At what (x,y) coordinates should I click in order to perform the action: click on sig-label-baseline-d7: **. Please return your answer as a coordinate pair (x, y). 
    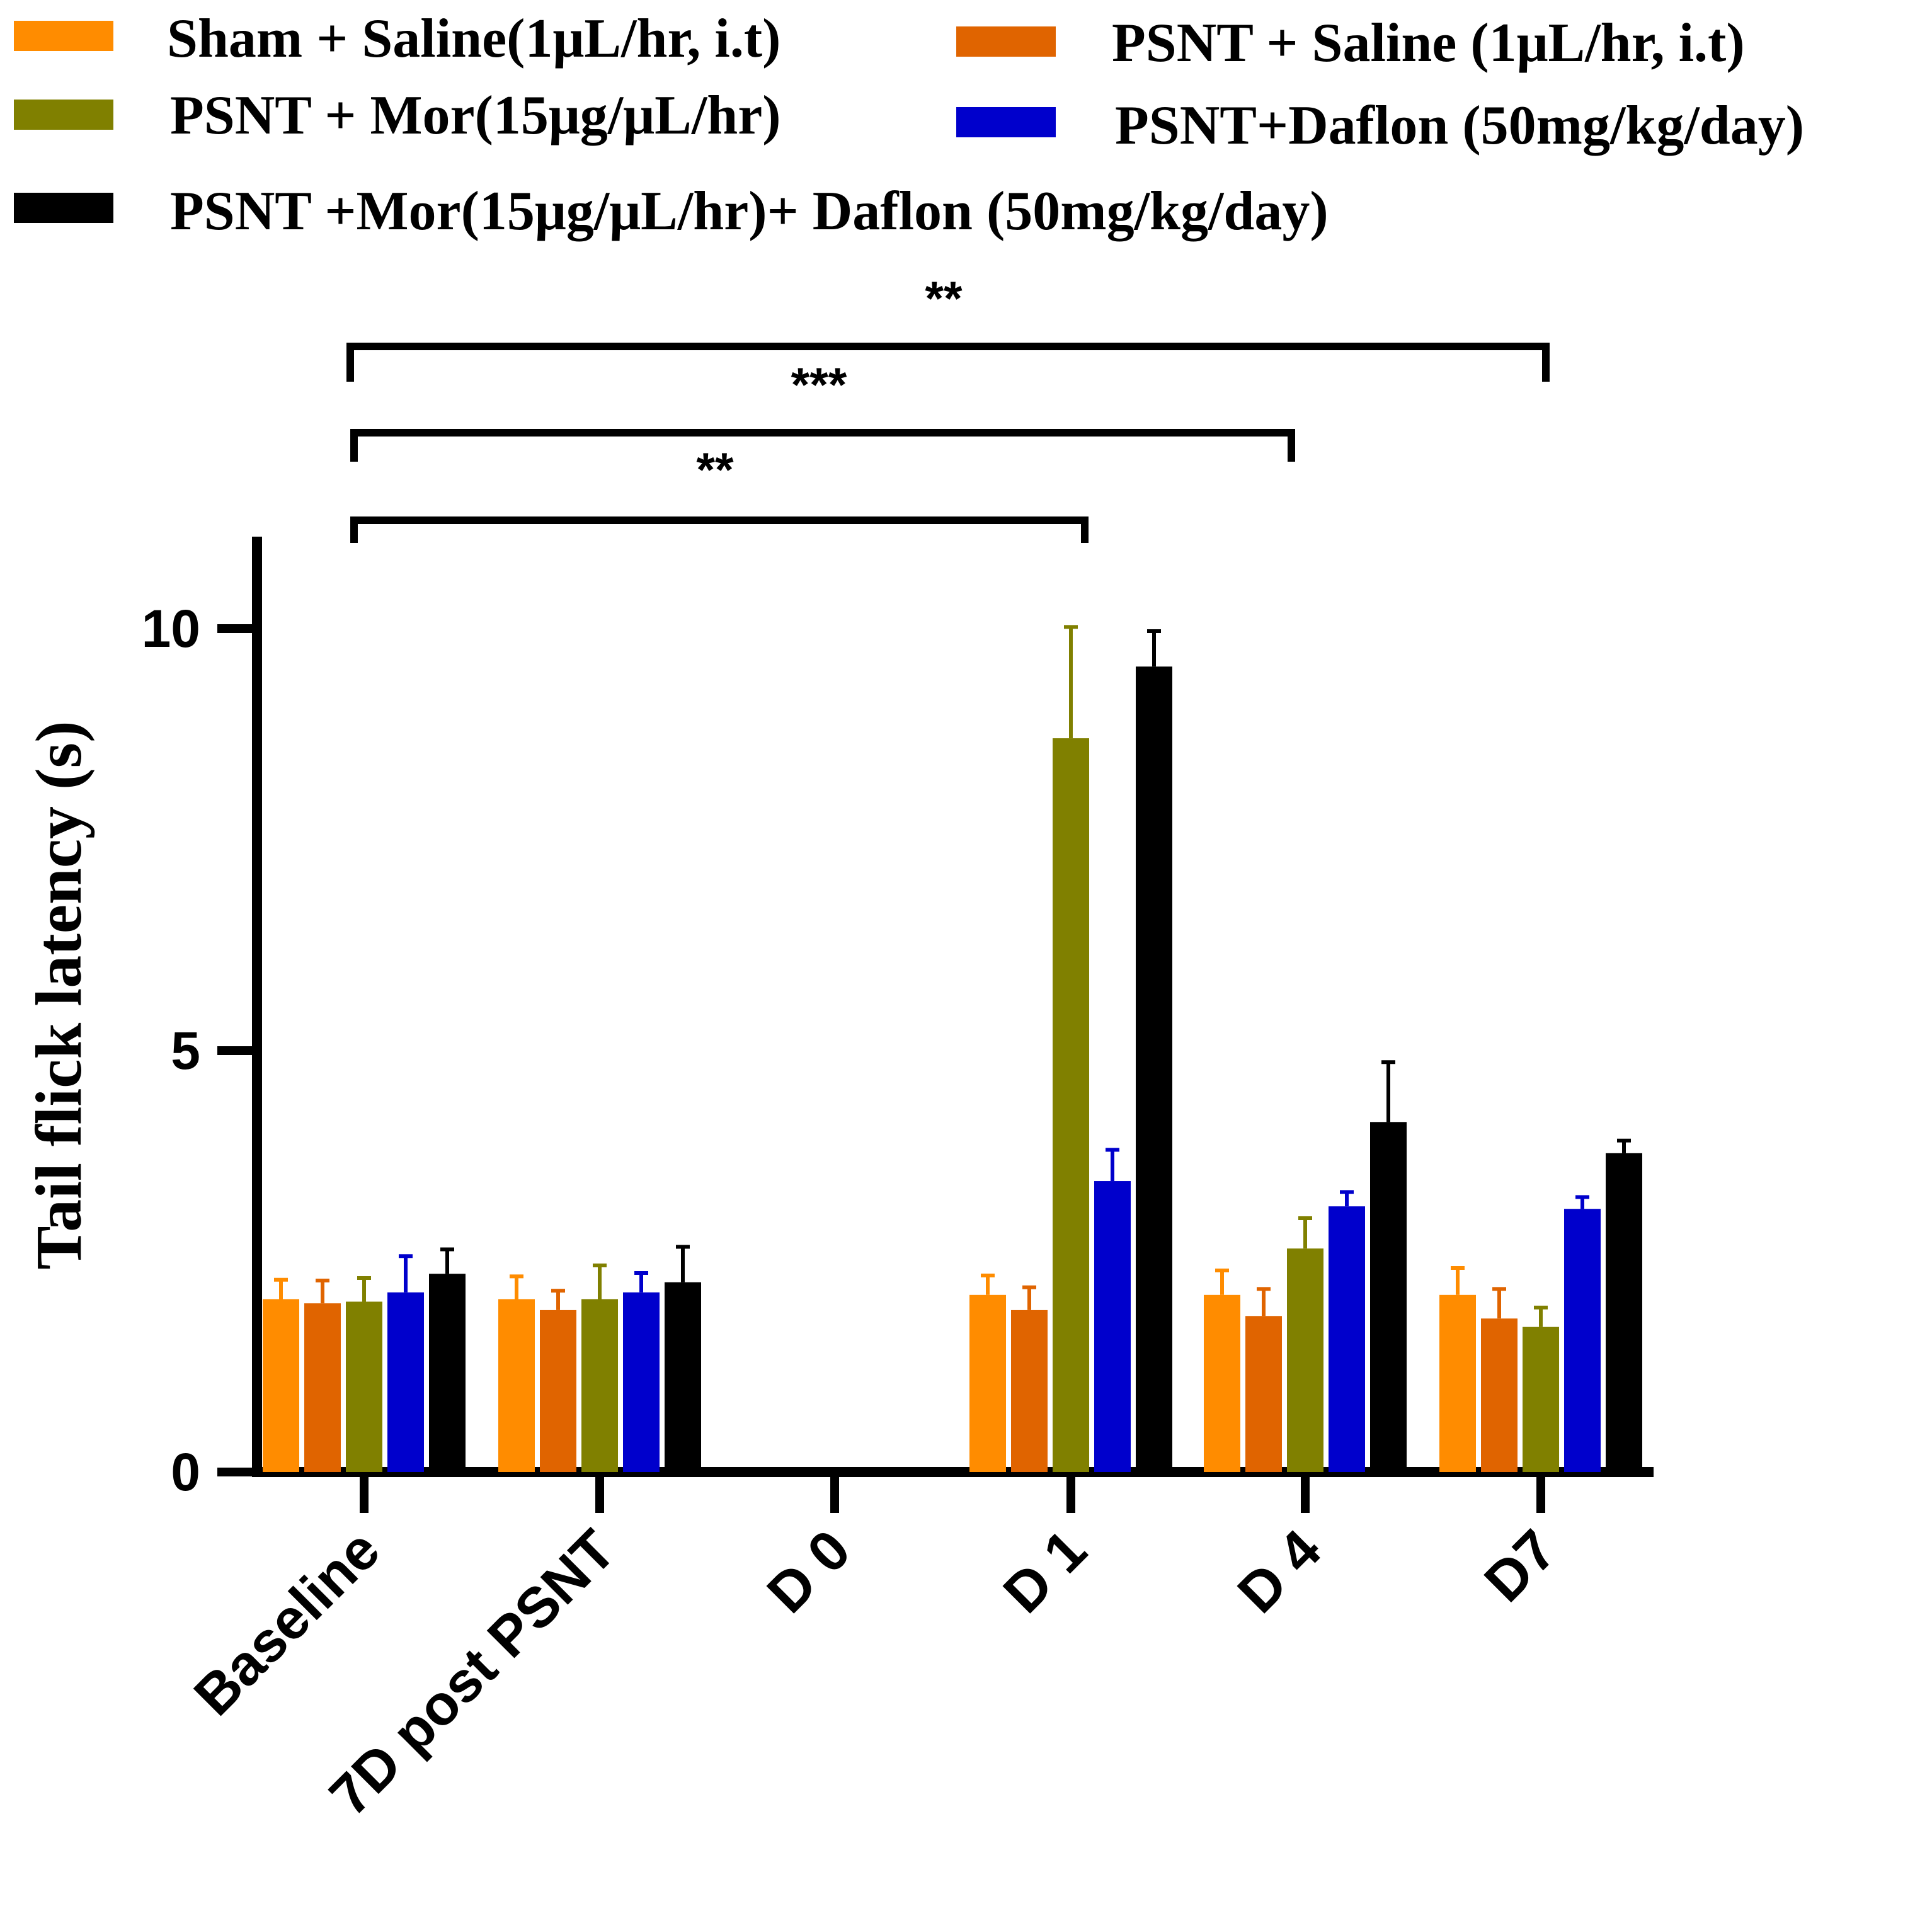
    Looking at the image, I should click on (944, 299).